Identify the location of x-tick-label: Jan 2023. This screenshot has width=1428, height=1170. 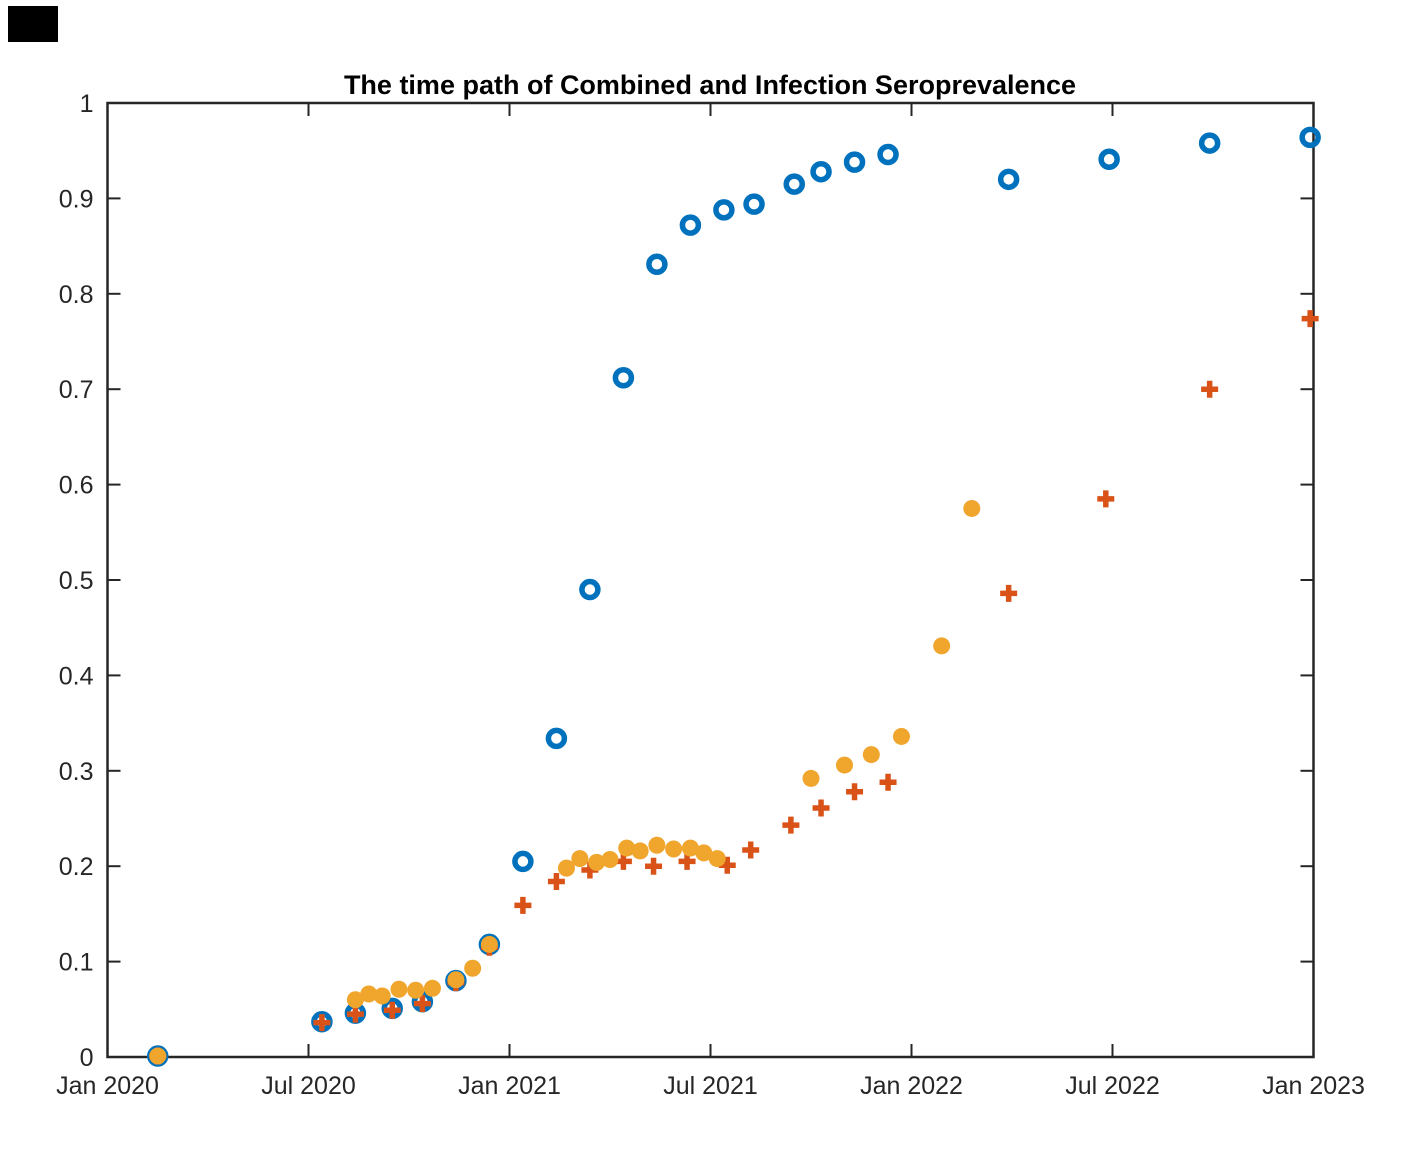
(1313, 1086).